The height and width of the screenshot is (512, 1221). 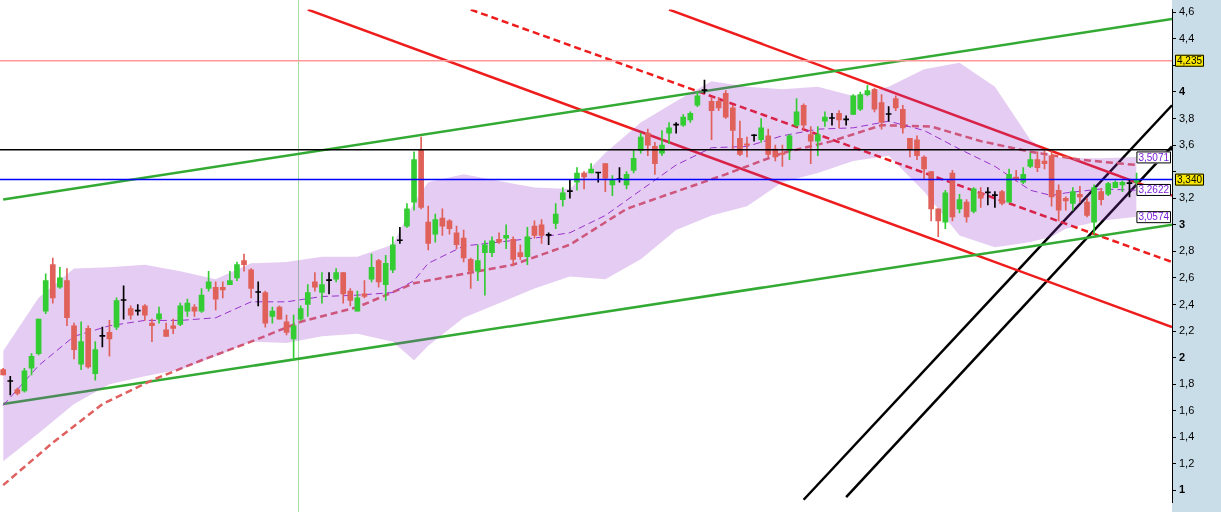 I want to click on y-tick-label: 1,4, so click(x=1187, y=436).